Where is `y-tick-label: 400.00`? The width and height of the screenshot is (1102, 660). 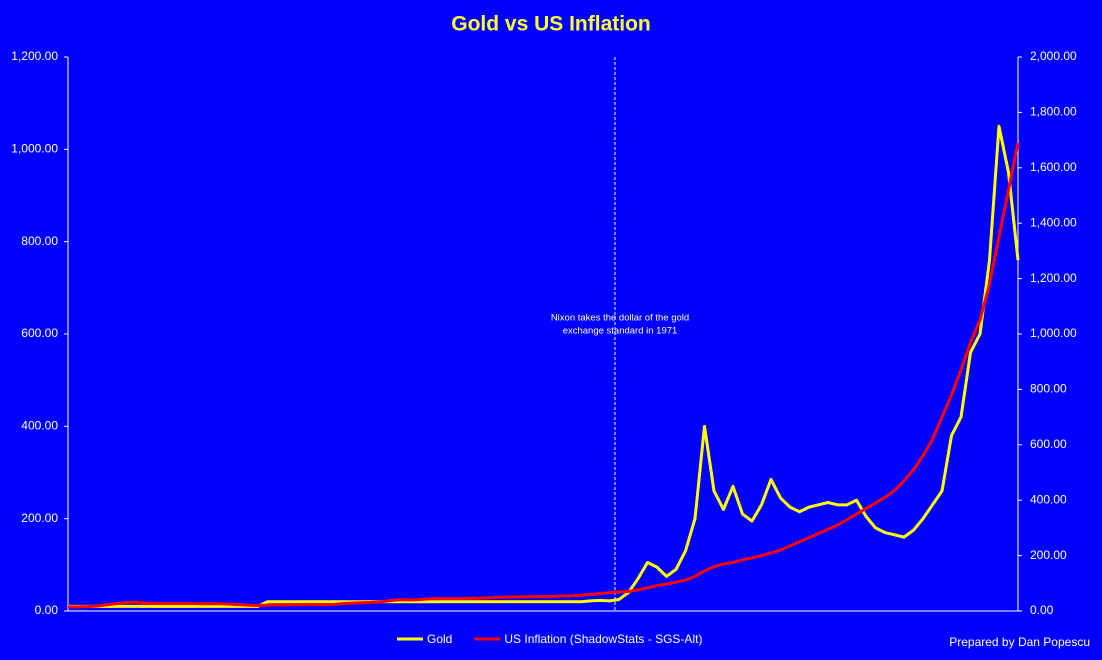 y-tick-label: 400.00 is located at coordinates (39, 426).